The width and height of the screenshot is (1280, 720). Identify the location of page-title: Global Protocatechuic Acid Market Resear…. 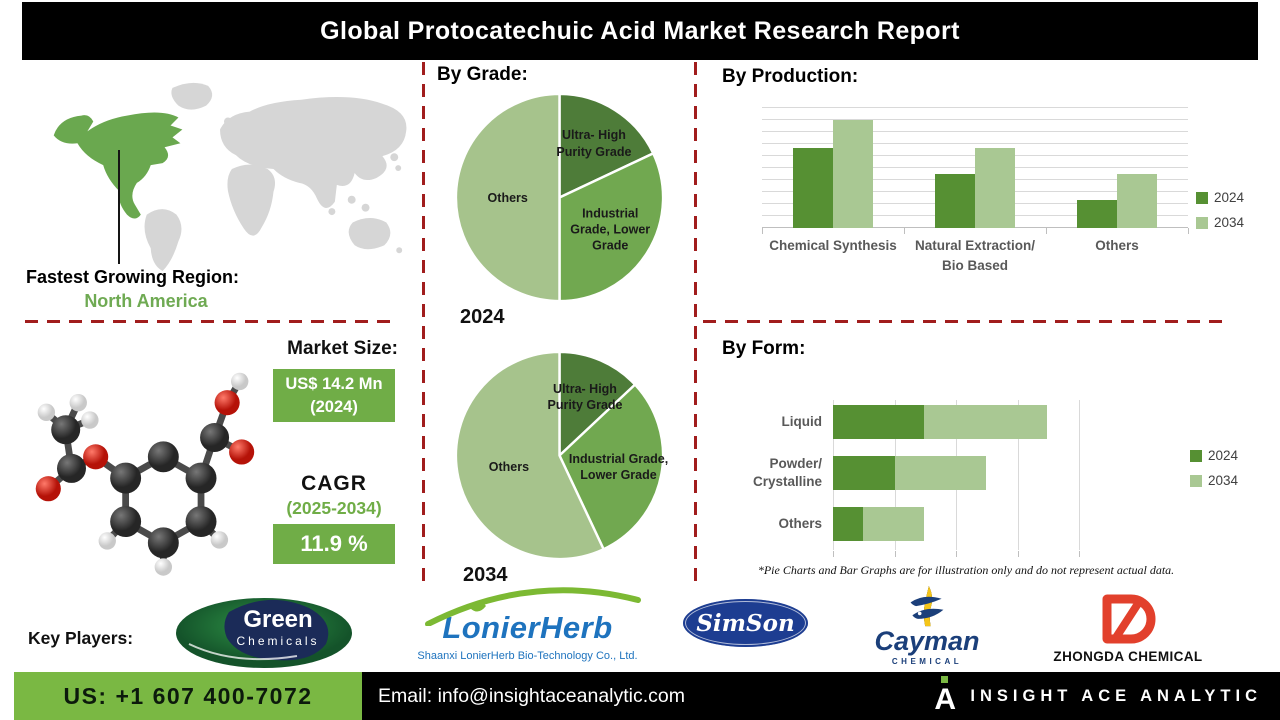
(640, 30).